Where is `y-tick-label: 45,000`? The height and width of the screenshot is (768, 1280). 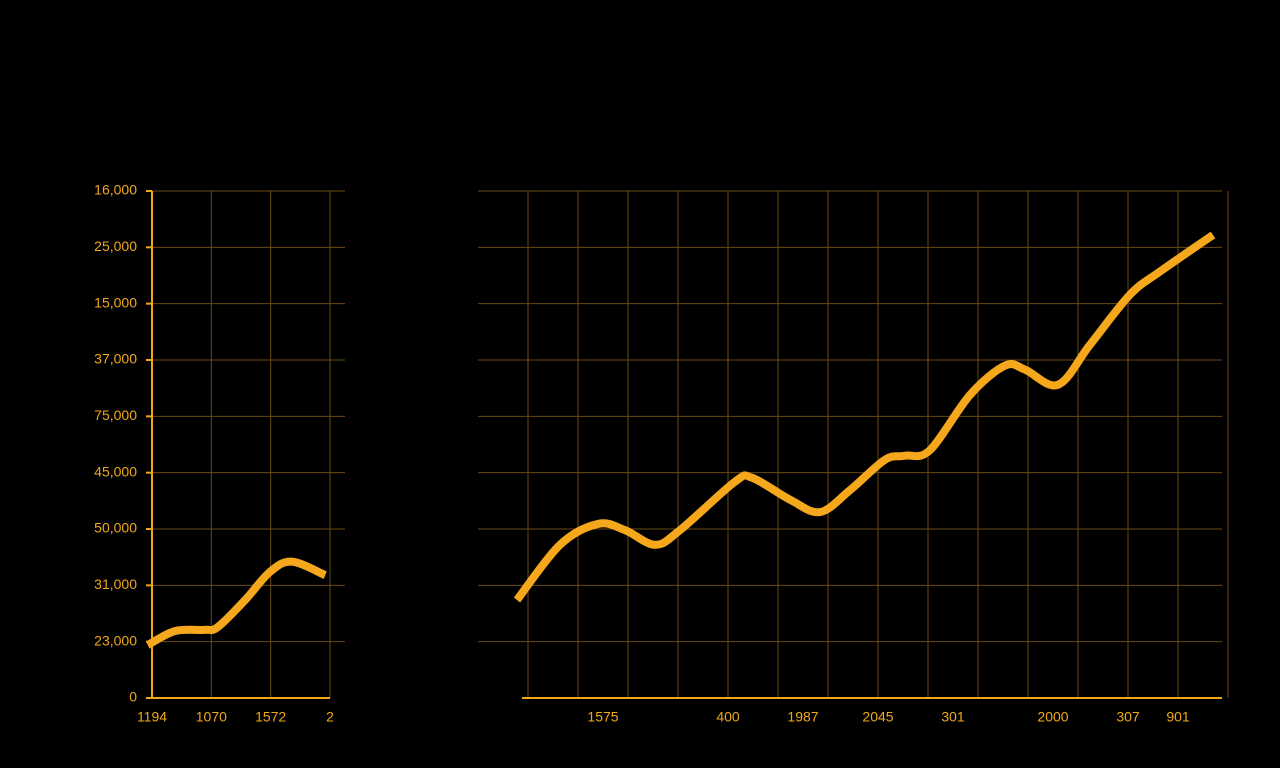
y-tick-label: 45,000 is located at coordinates (115, 471).